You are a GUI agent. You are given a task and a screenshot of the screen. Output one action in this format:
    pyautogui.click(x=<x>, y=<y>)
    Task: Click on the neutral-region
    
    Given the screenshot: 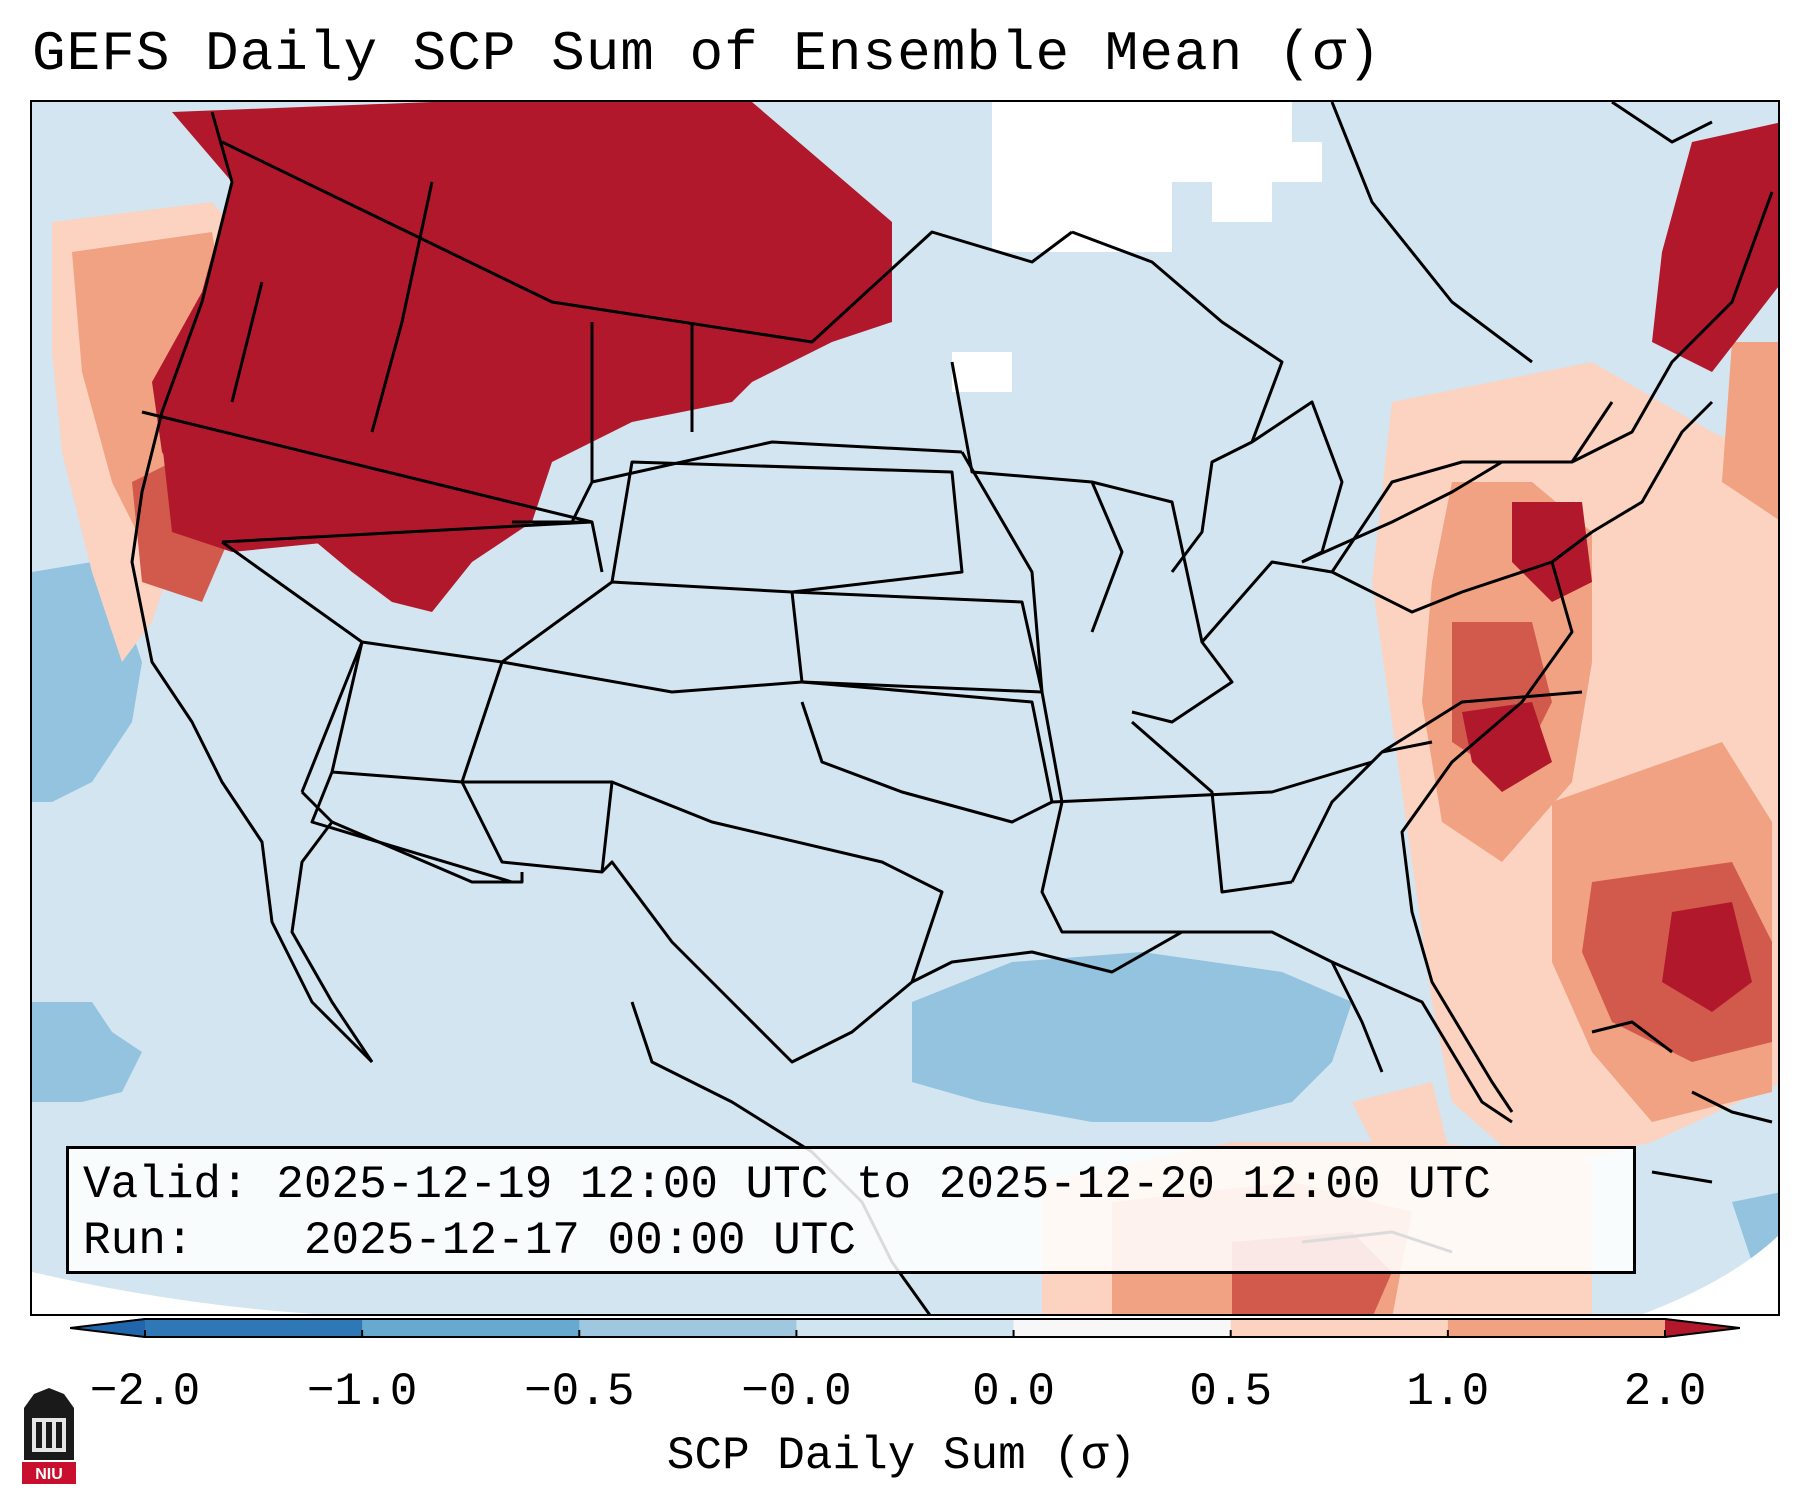 What is the action you would take?
    pyautogui.click(x=1137, y=247)
    